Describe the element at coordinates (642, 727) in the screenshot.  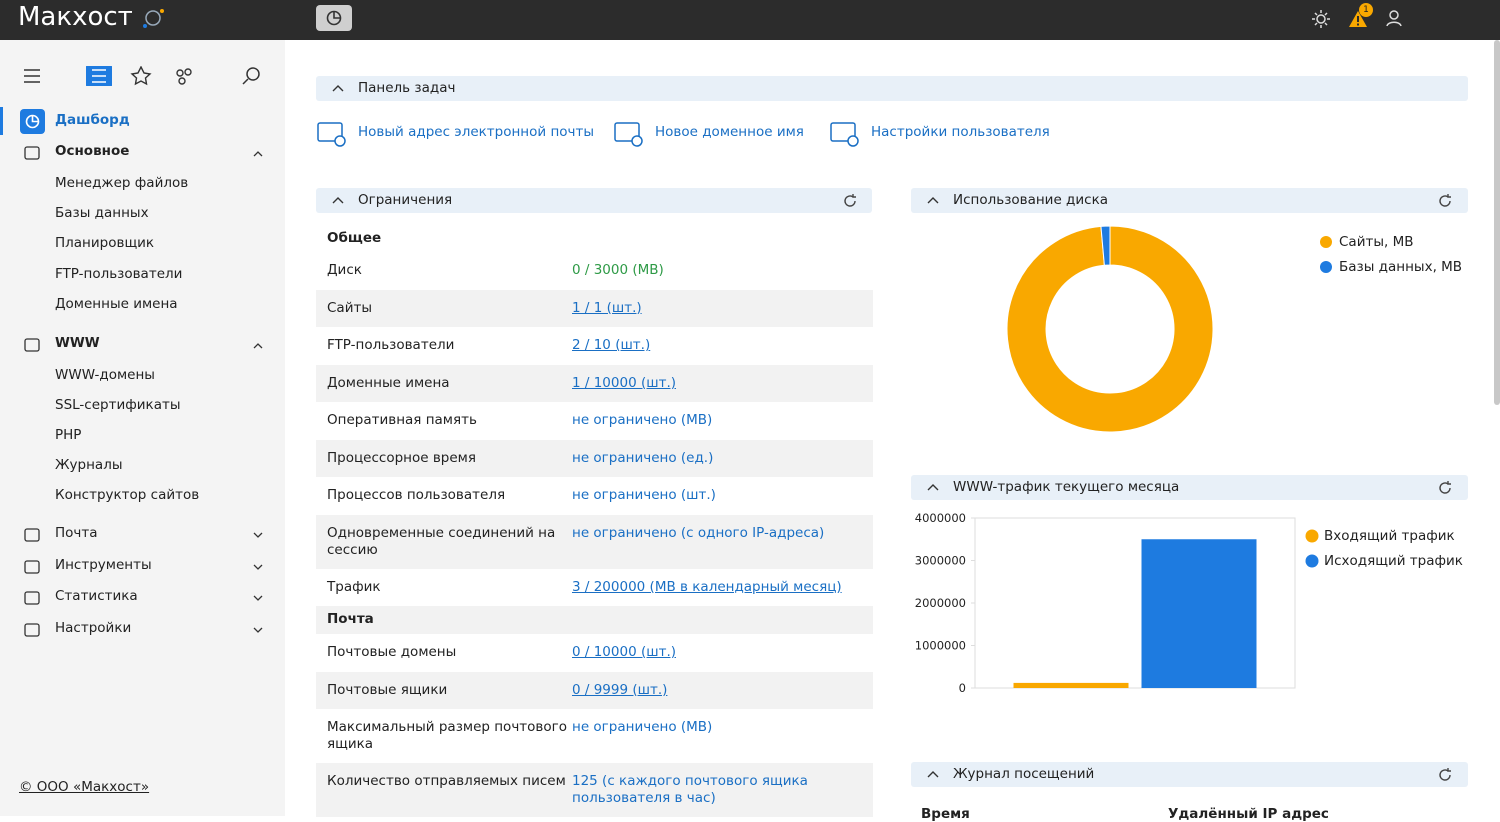
I see `limit-value: не ограничено (MB)` at that location.